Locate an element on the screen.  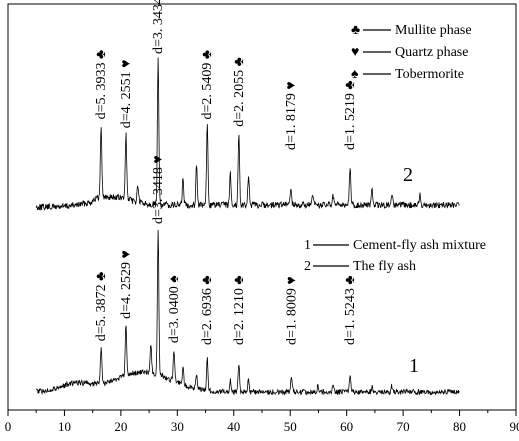
peak-label: d=3. 0400 ♠ is located at coordinates (174, 309).